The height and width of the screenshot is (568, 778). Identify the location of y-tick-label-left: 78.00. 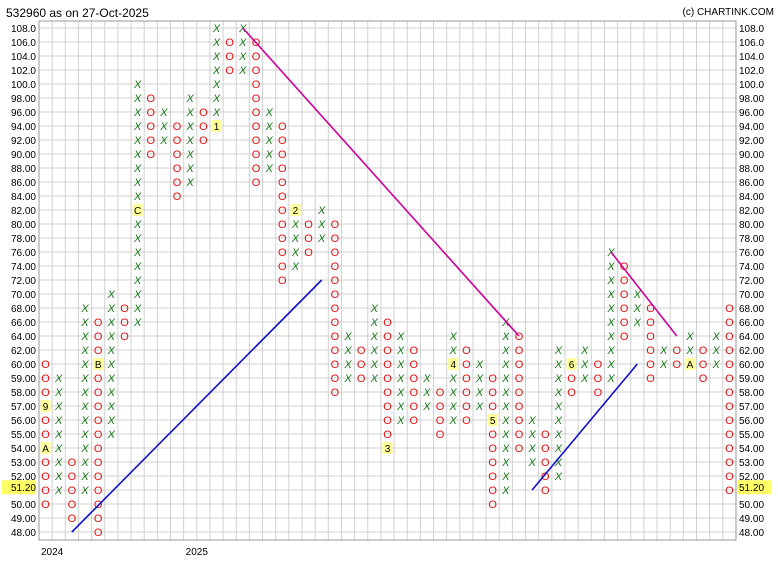
(23, 239).